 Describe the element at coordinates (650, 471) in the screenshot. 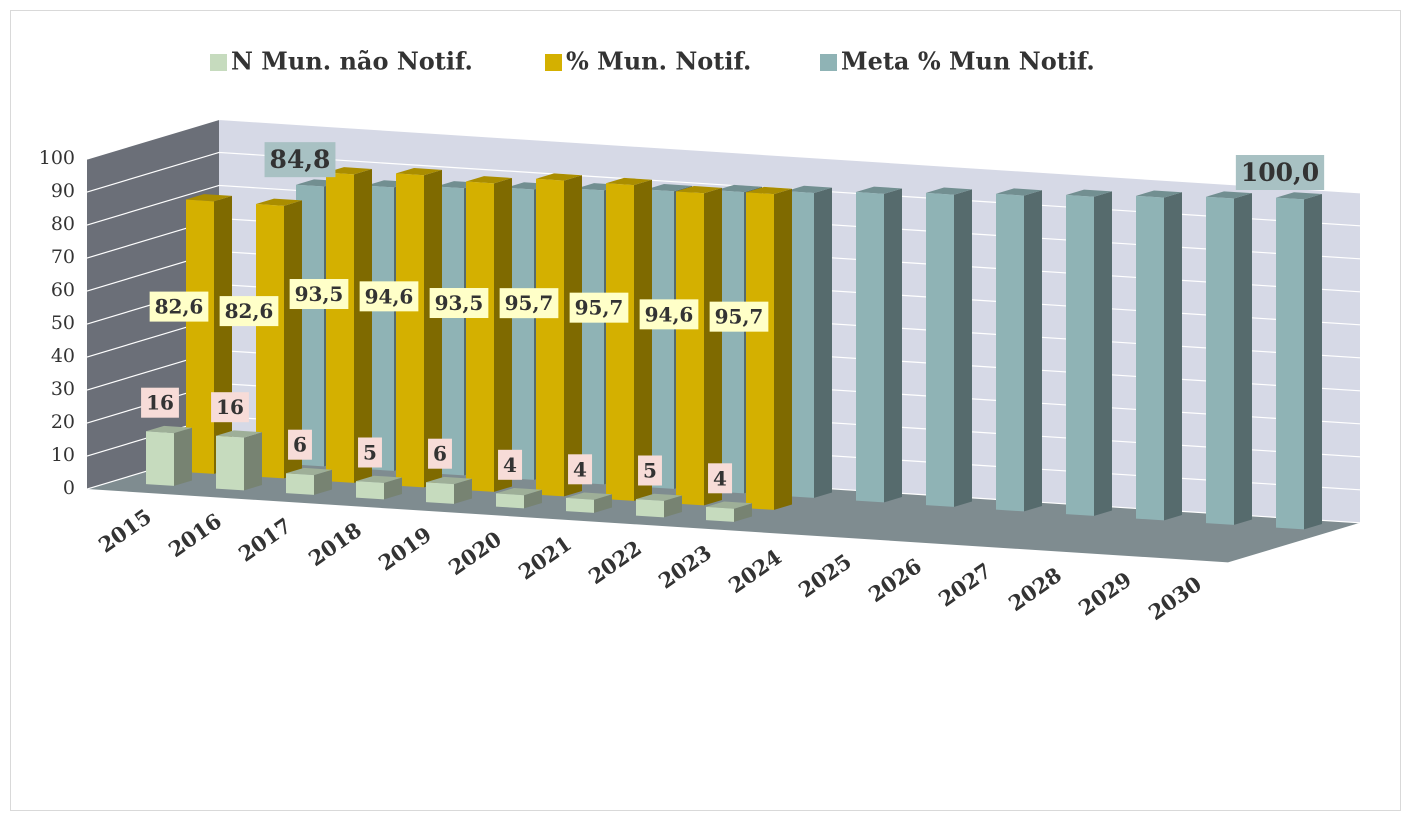

I see `data-label: 5` at that location.